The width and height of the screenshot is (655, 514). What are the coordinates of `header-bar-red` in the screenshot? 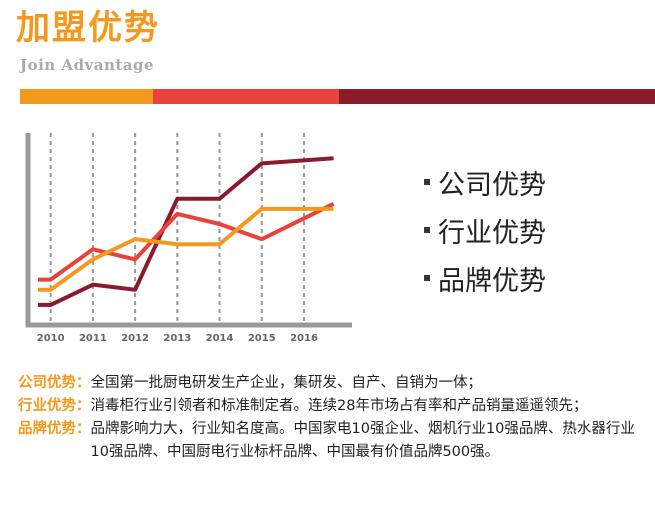 It's located at (246, 96).